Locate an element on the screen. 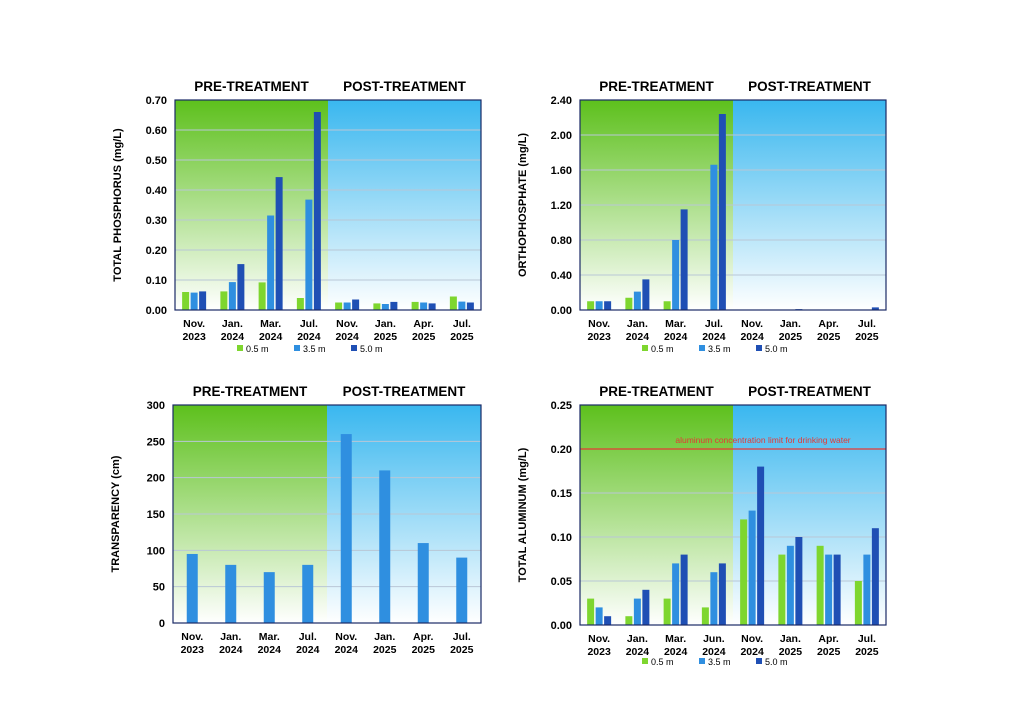 This screenshot has width=1024, height=724. x-tick-label-month: Jun. is located at coordinates (714, 639).